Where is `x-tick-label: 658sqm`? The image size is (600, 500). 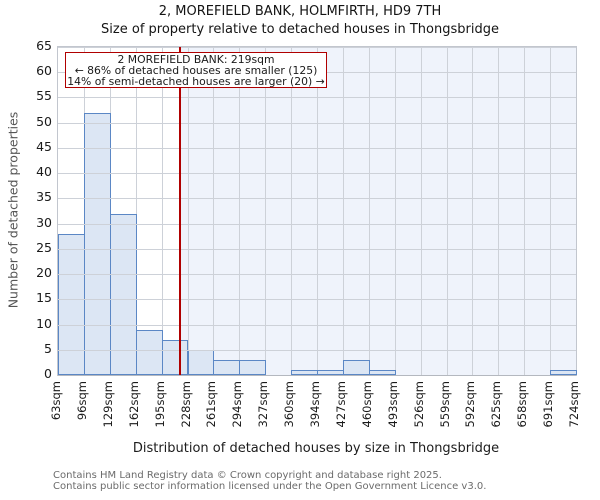 x-tick-label: 658sqm is located at coordinates (522, 404).